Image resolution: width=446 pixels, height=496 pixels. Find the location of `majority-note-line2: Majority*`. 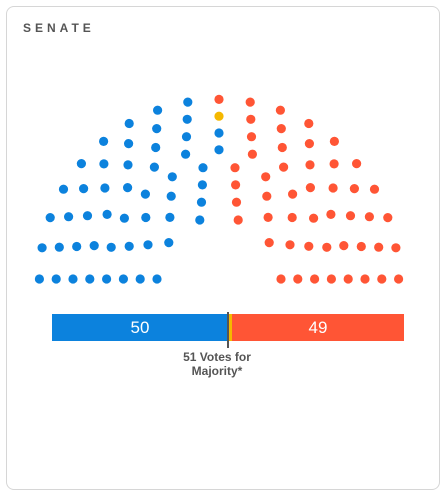

majority-note-line2: Majority* is located at coordinates (217, 371).